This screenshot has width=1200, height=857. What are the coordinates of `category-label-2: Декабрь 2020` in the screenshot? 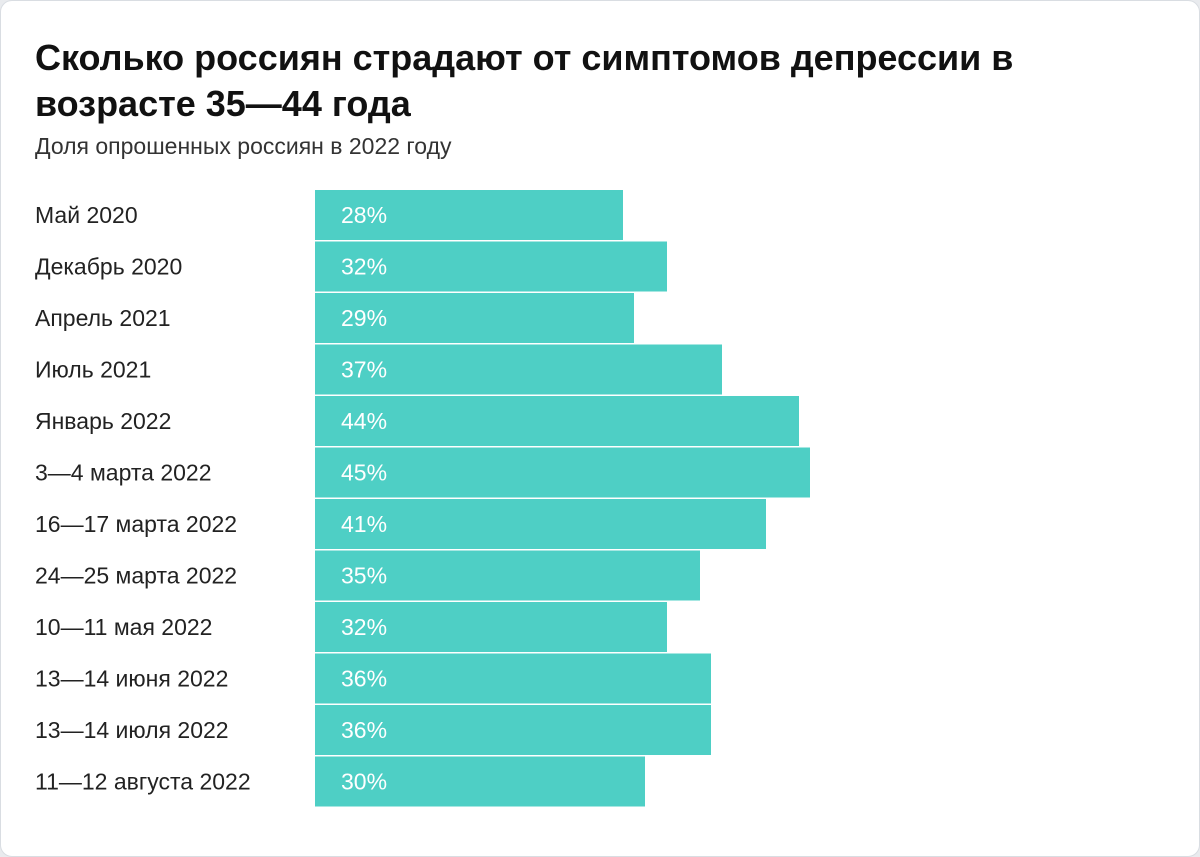 It's located at (108, 267).